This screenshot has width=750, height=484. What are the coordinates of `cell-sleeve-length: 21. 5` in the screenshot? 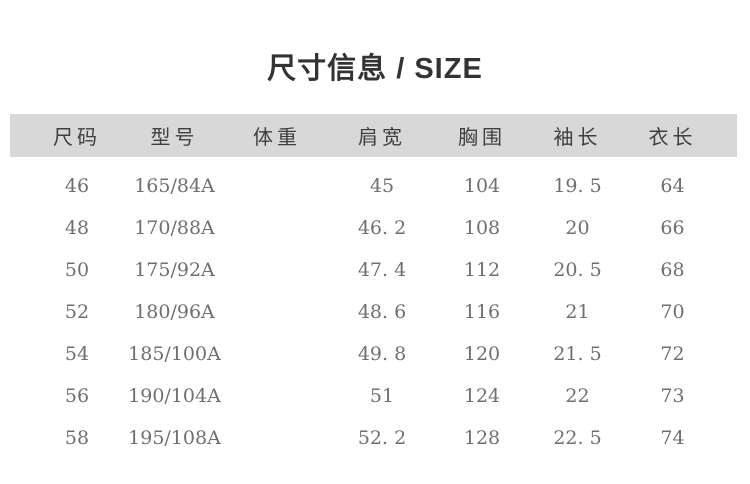 It's located at (577, 354).